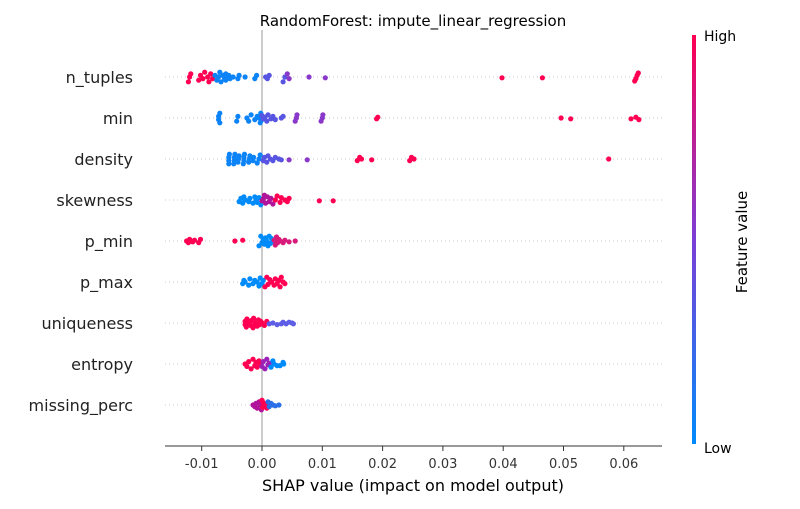 The height and width of the screenshot is (509, 800). What do you see at coordinates (382, 464) in the screenshot?
I see `x-tick-label: 0.02` at bounding box center [382, 464].